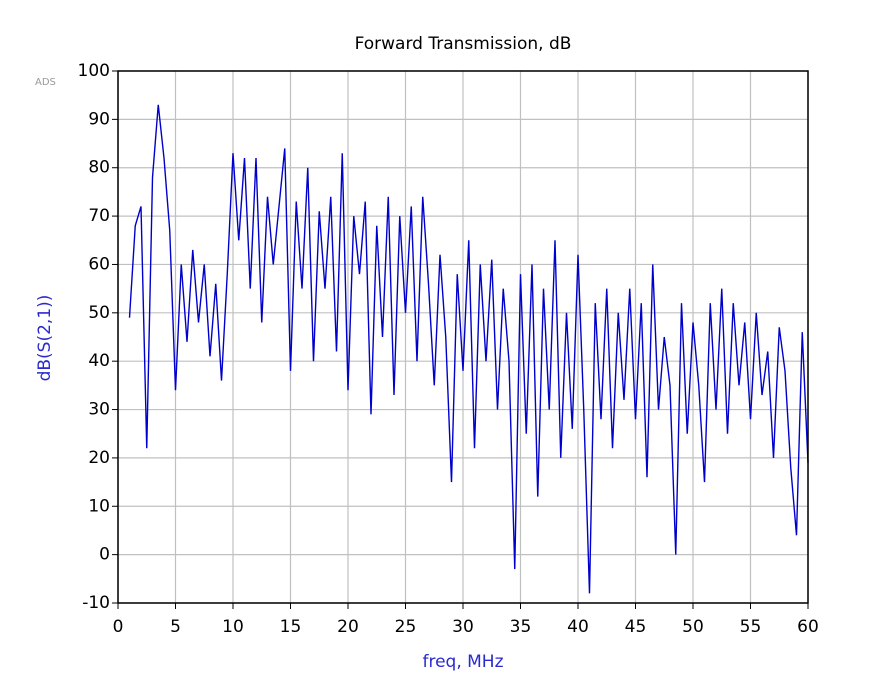 The width and height of the screenshot is (884, 694). I want to click on y-tick-label: 20, so click(99, 458).